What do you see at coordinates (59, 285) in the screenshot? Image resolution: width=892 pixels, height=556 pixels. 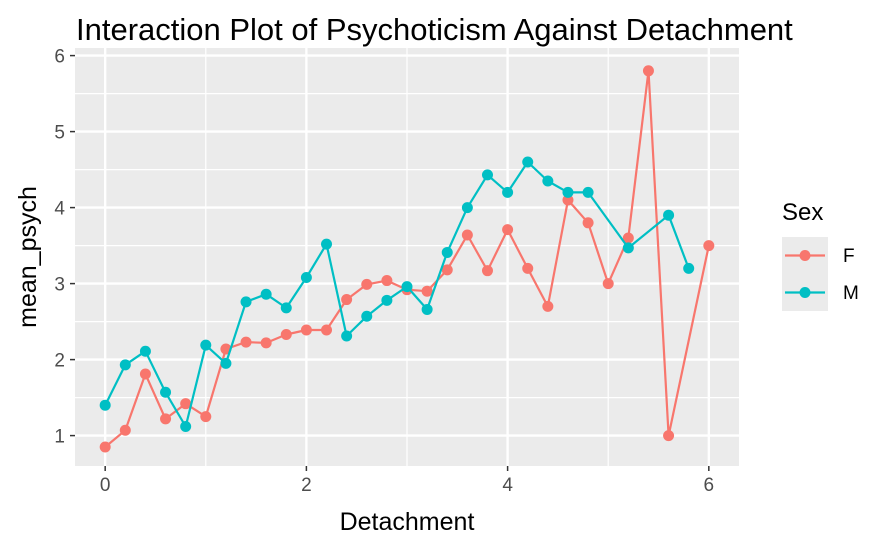 I see `y-tick-label: 3` at bounding box center [59, 285].